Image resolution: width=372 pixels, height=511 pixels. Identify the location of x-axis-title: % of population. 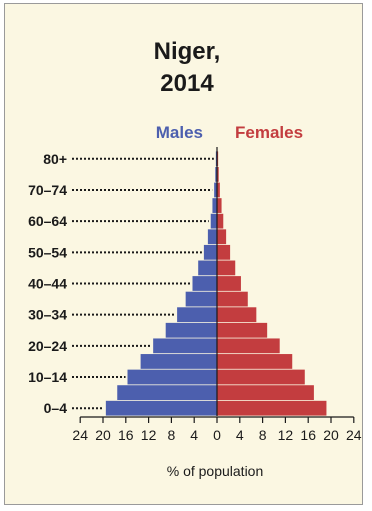
(215, 471).